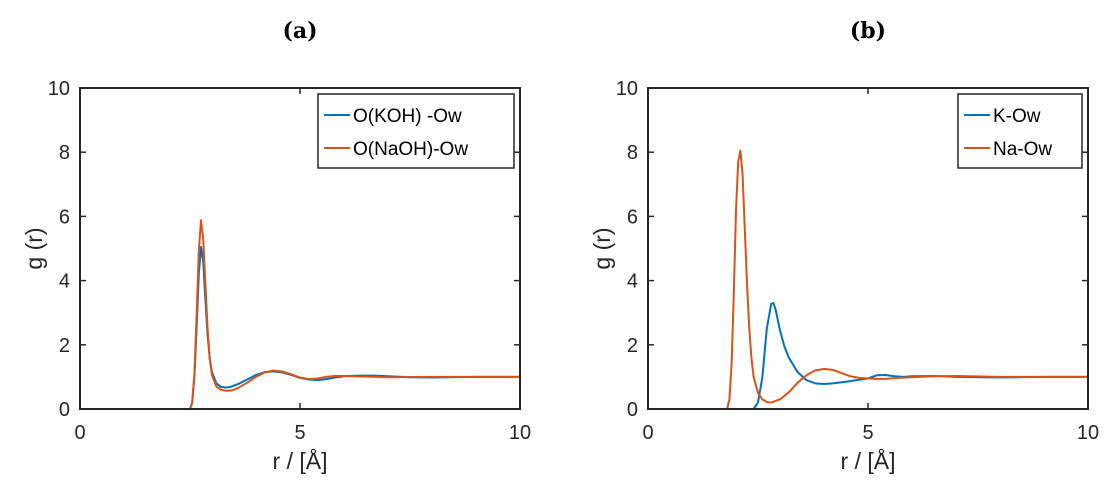 Image resolution: width=1104 pixels, height=481 pixels. What do you see at coordinates (407, 116) in the screenshot?
I see `legend-label-0: O(KOH) -Ow` at bounding box center [407, 116].